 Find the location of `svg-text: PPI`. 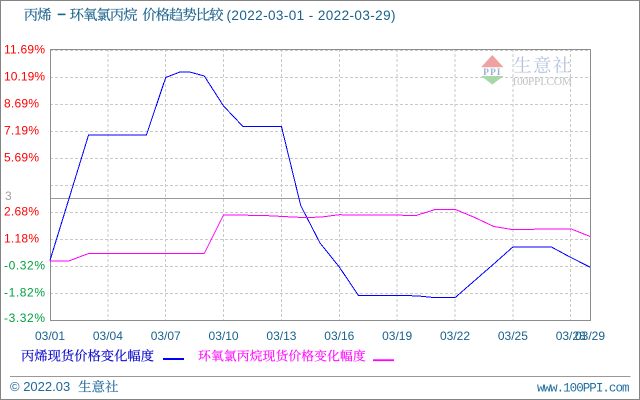

svg-text: PPI is located at coordinates (492, 73).